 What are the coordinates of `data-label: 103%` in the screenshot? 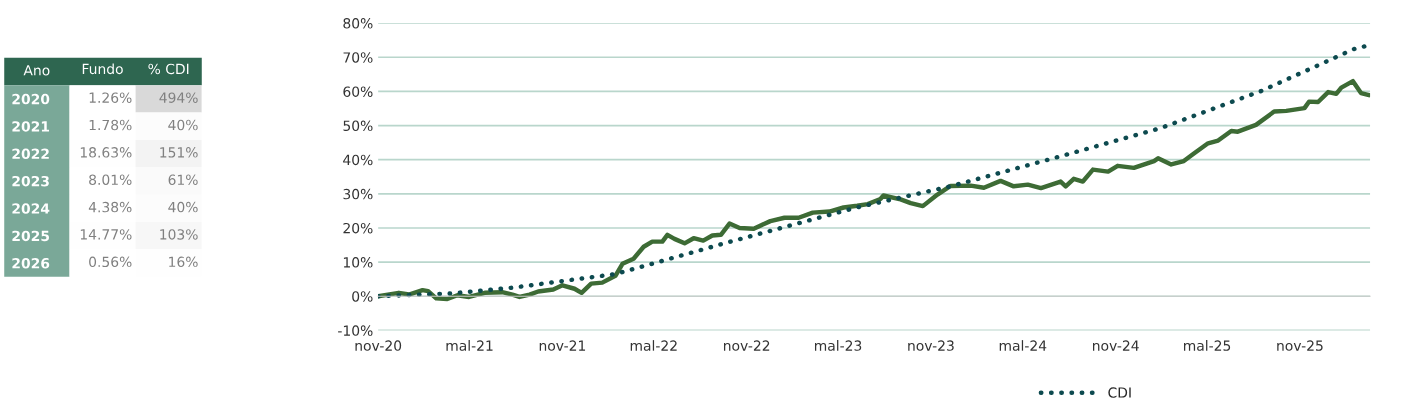 It's located at (179, 234).